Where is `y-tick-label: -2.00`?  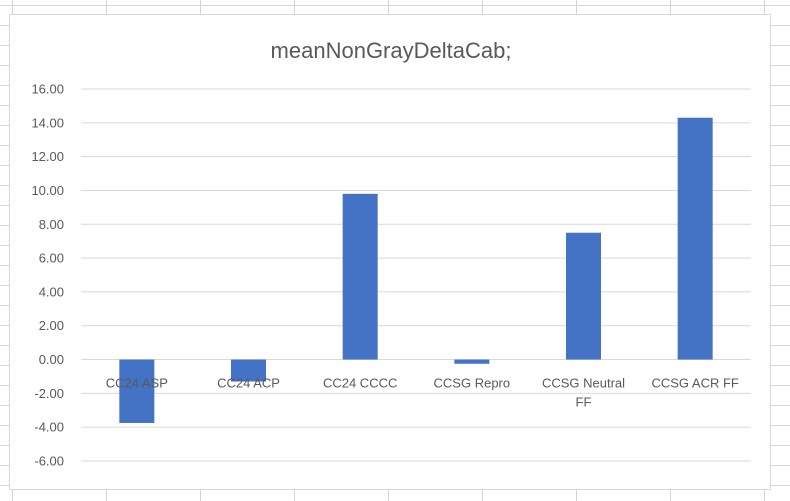
y-tick-label: -2.00 is located at coordinates (49, 393).